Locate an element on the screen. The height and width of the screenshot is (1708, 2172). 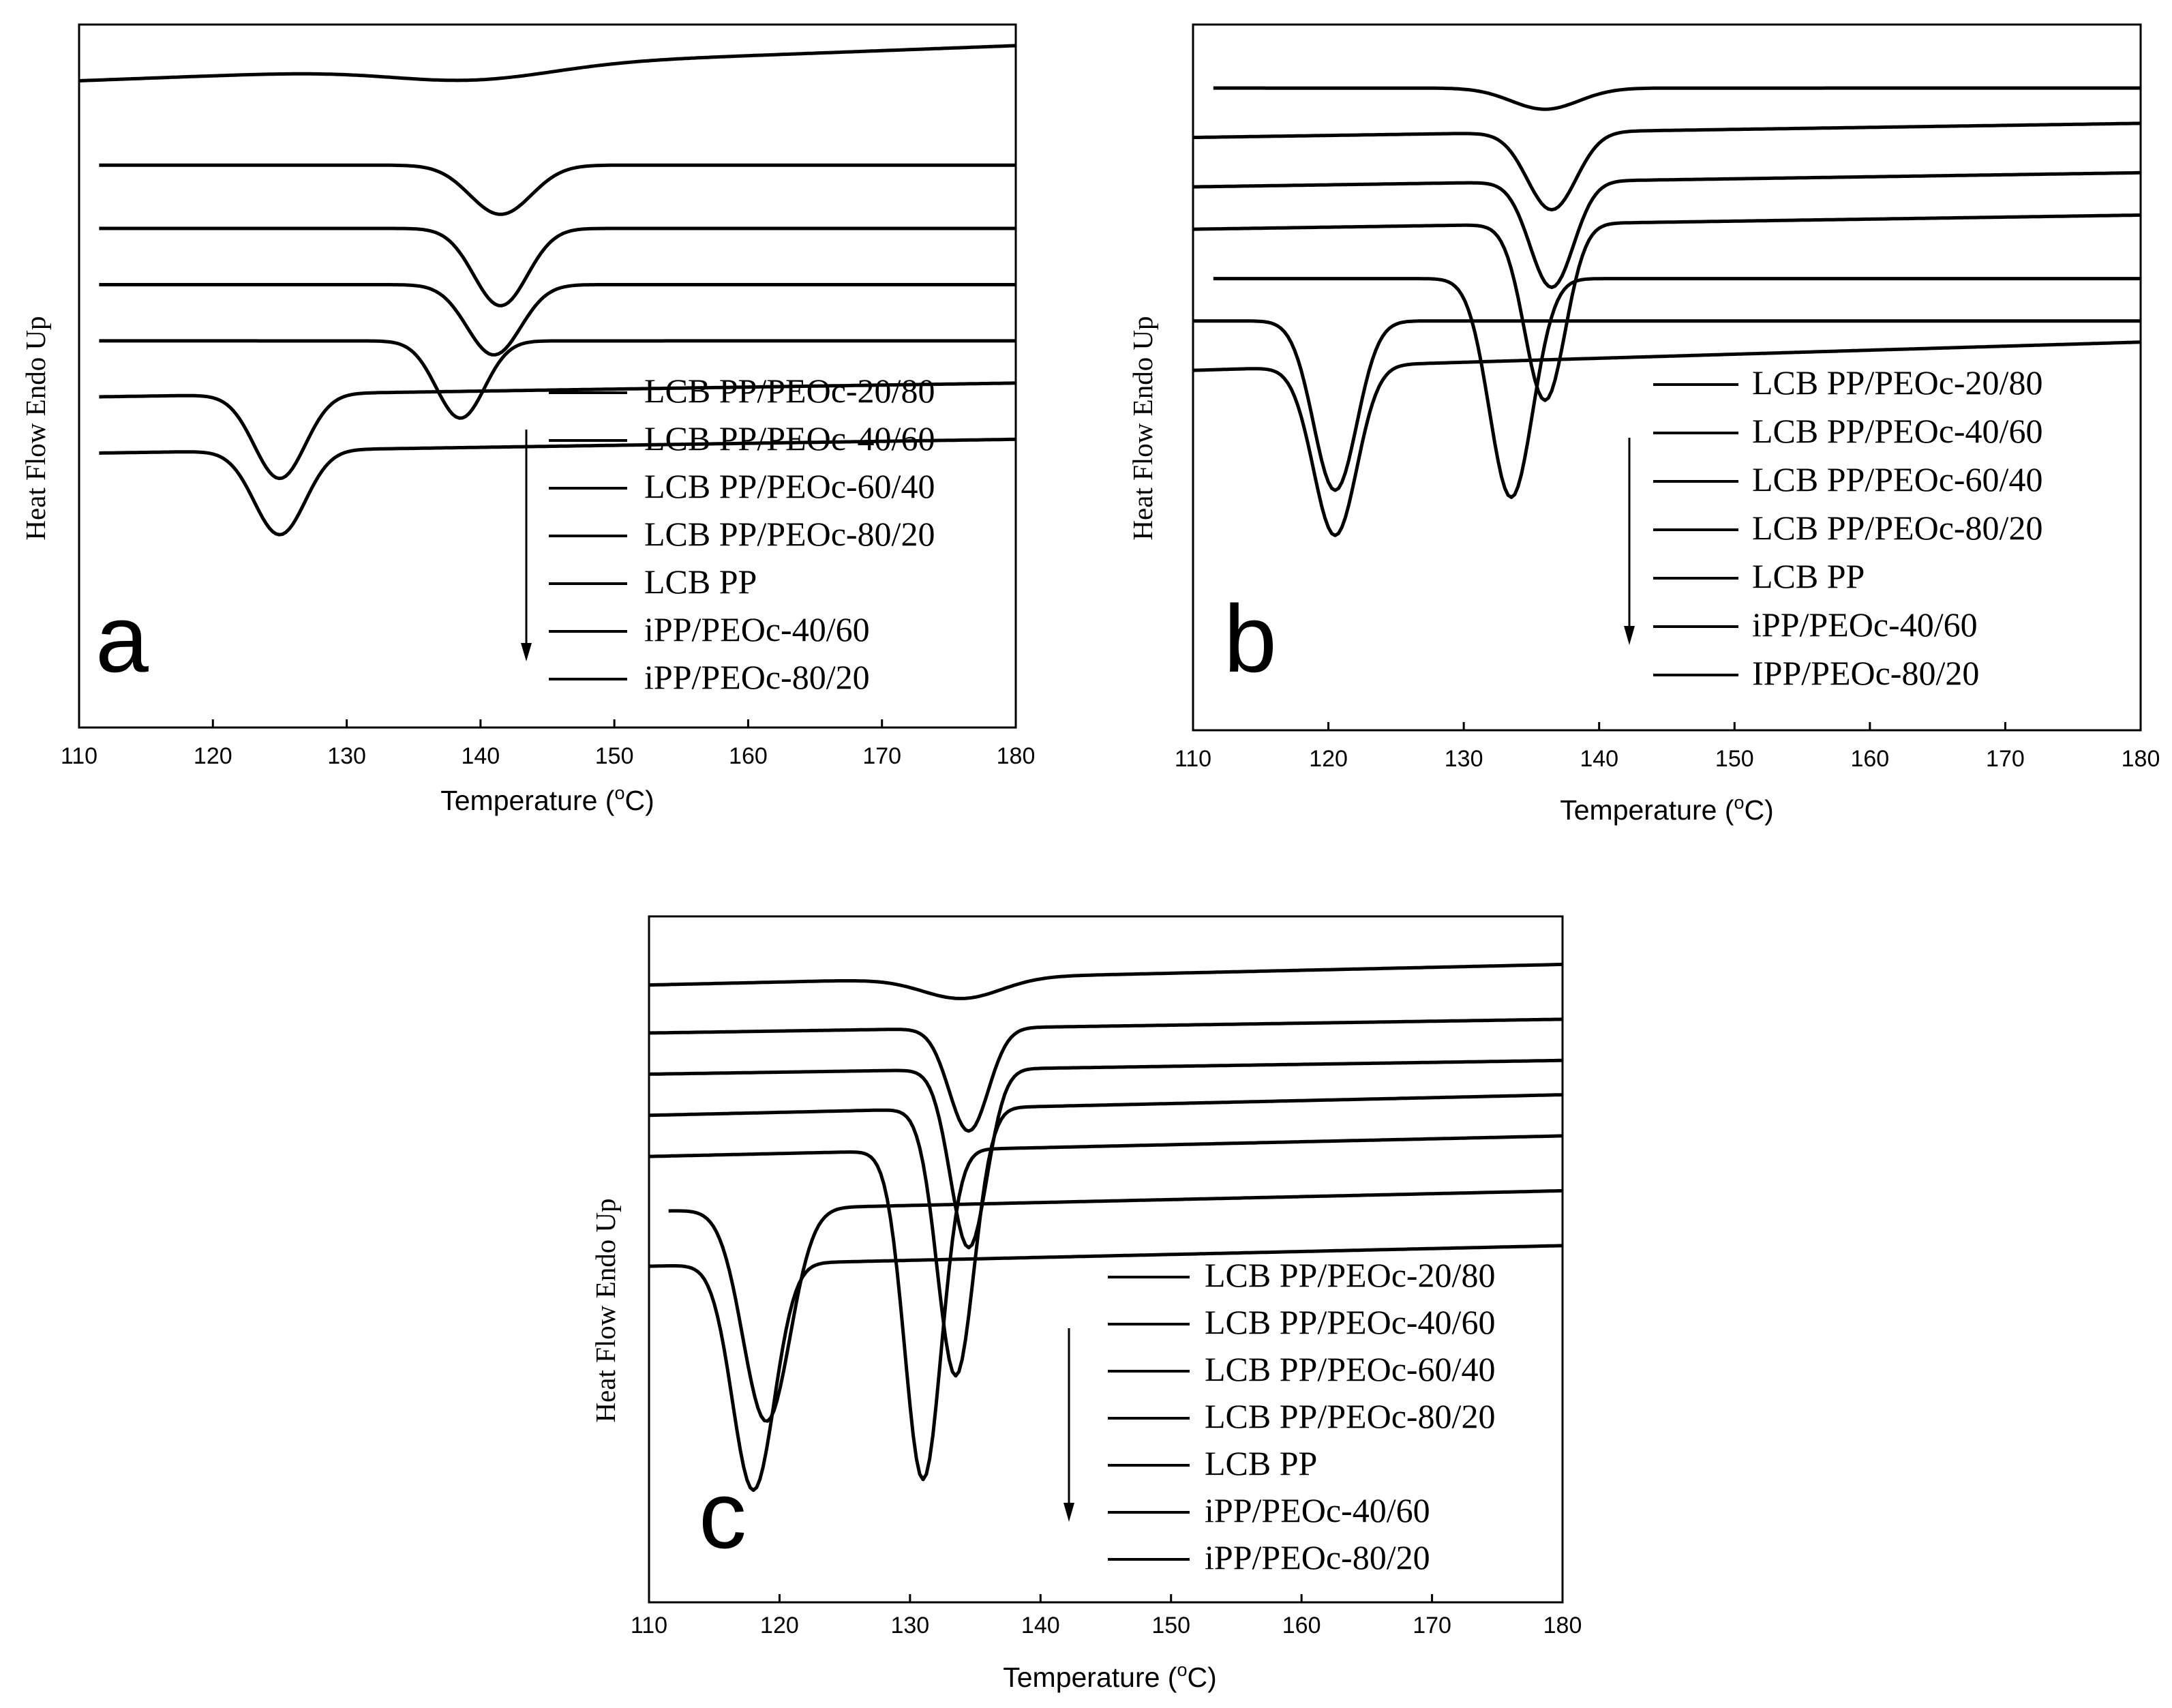
panel-letter: c is located at coordinates (722, 1514).